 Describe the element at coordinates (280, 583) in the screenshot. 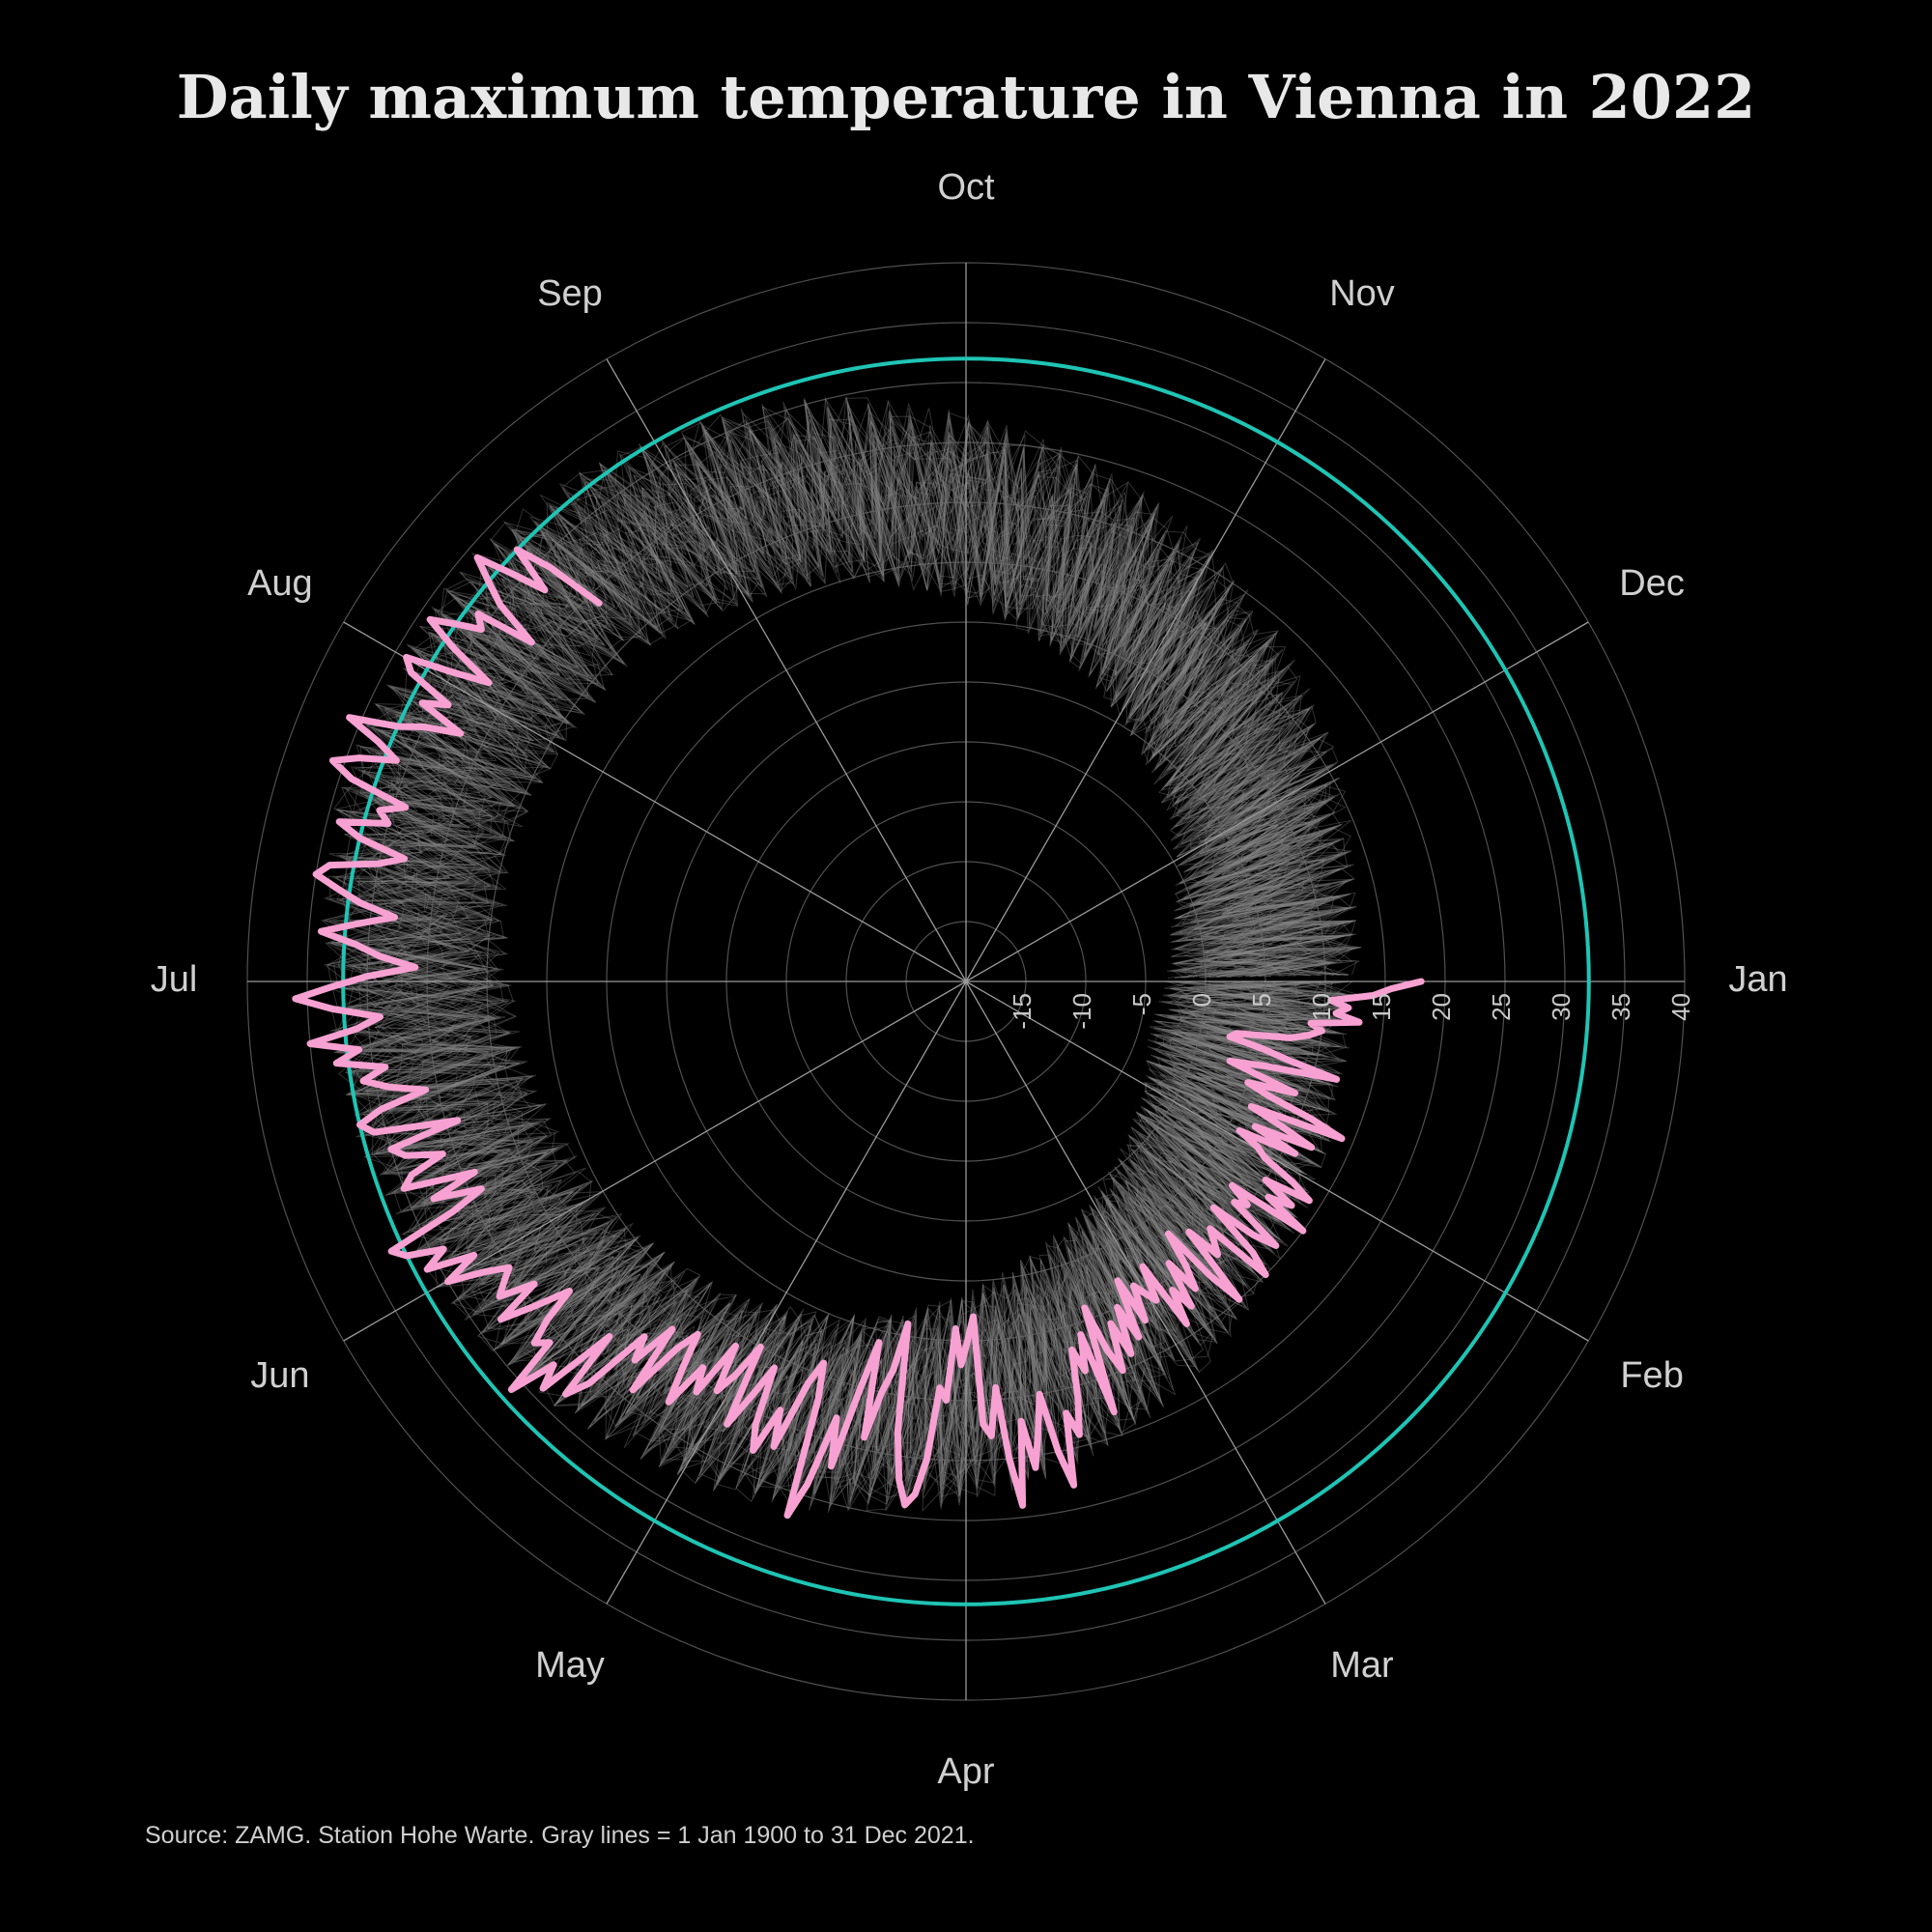

I see `month-label-aug: Aug` at that location.